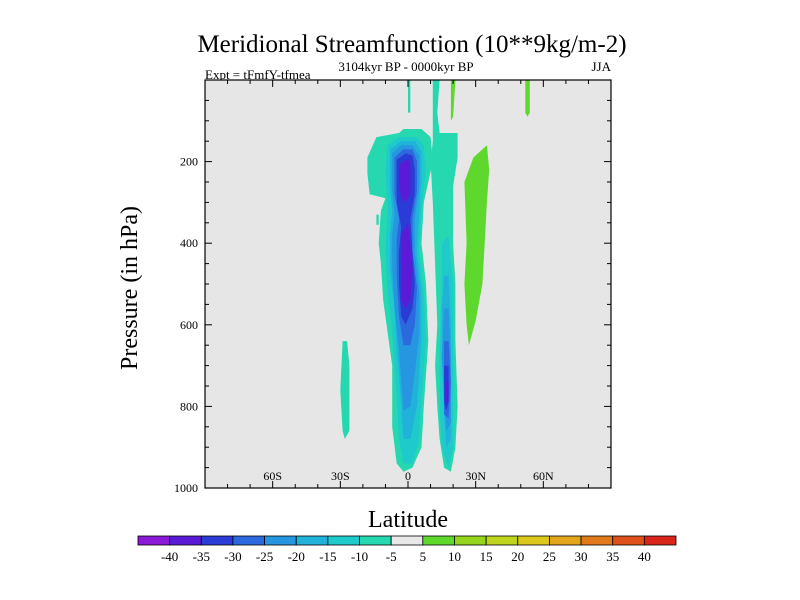 Image resolution: width=800 pixels, height=600 pixels. What do you see at coordinates (189, 243) in the screenshot?
I see `y-tick-label: 400` at bounding box center [189, 243].